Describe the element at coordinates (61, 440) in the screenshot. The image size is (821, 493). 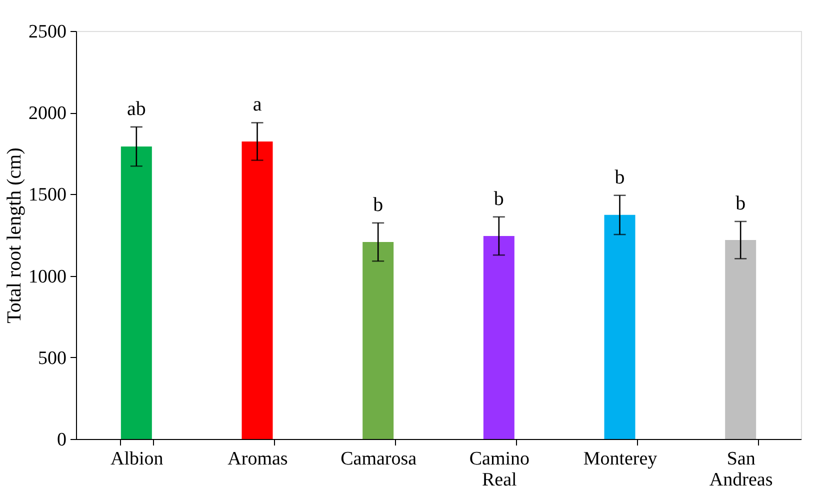
I see `y-tick-label: 0` at that location.